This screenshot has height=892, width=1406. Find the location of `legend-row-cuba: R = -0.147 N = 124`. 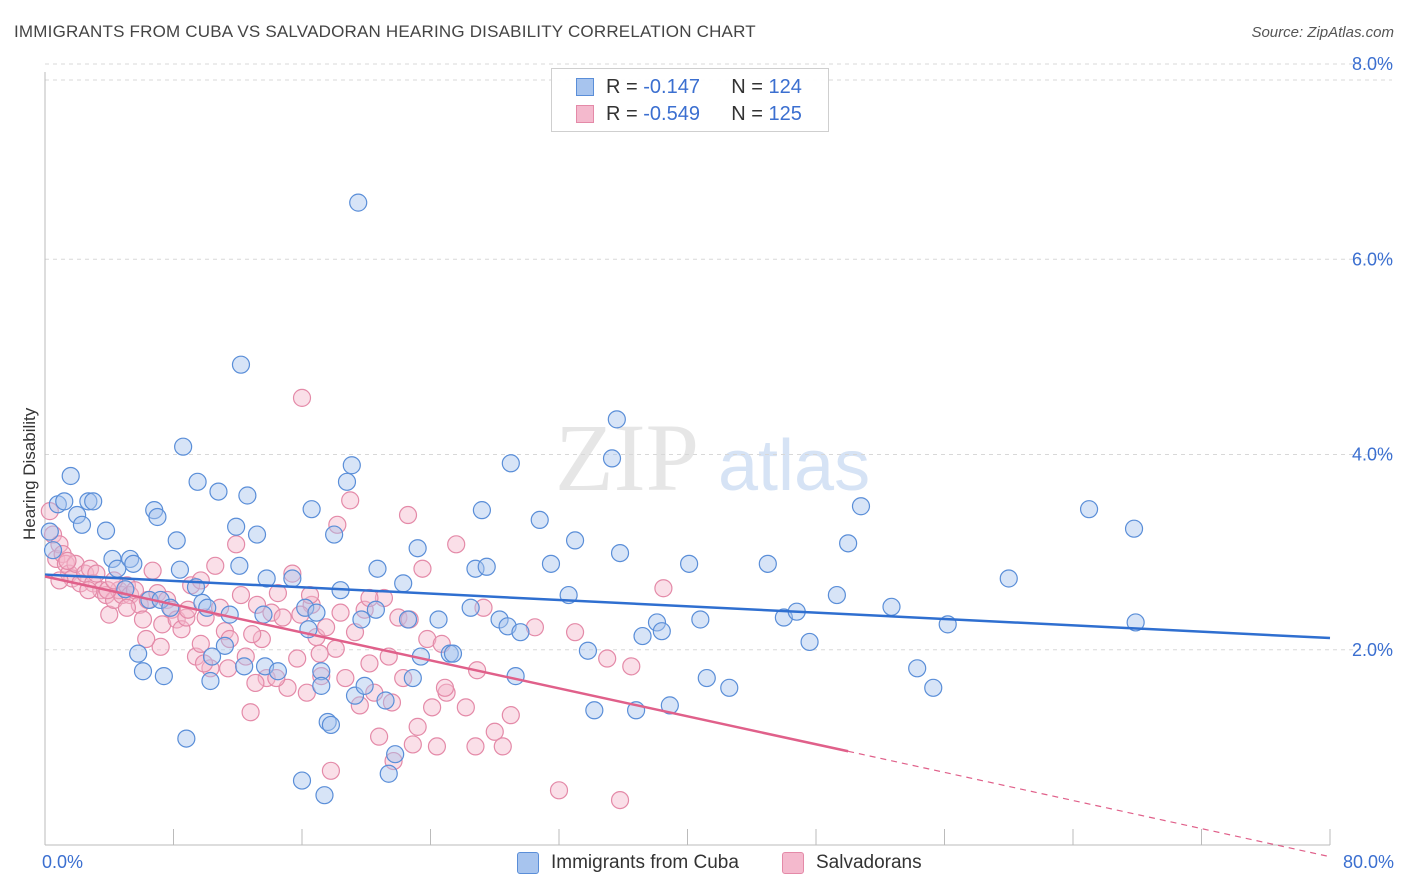

legend-row-cuba: R = -0.147 N = 124 is located at coordinates (689, 87).